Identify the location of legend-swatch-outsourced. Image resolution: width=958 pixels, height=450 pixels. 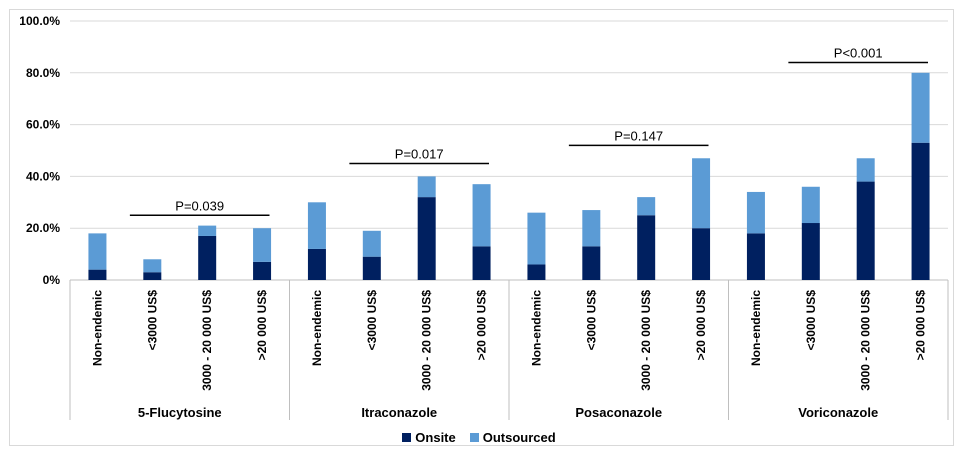
(474, 437).